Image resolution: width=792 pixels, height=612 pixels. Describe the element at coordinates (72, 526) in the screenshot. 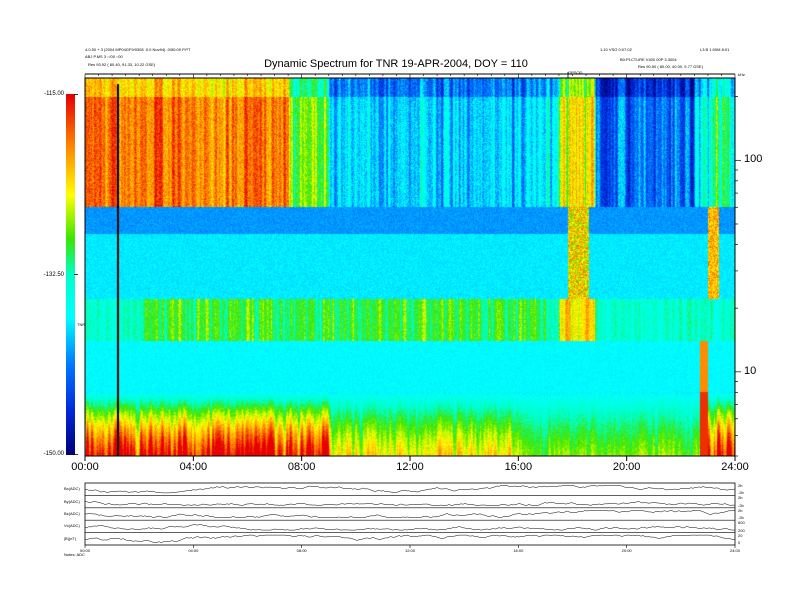

I see `sub-panel-label: Vx(ADC)` at that location.